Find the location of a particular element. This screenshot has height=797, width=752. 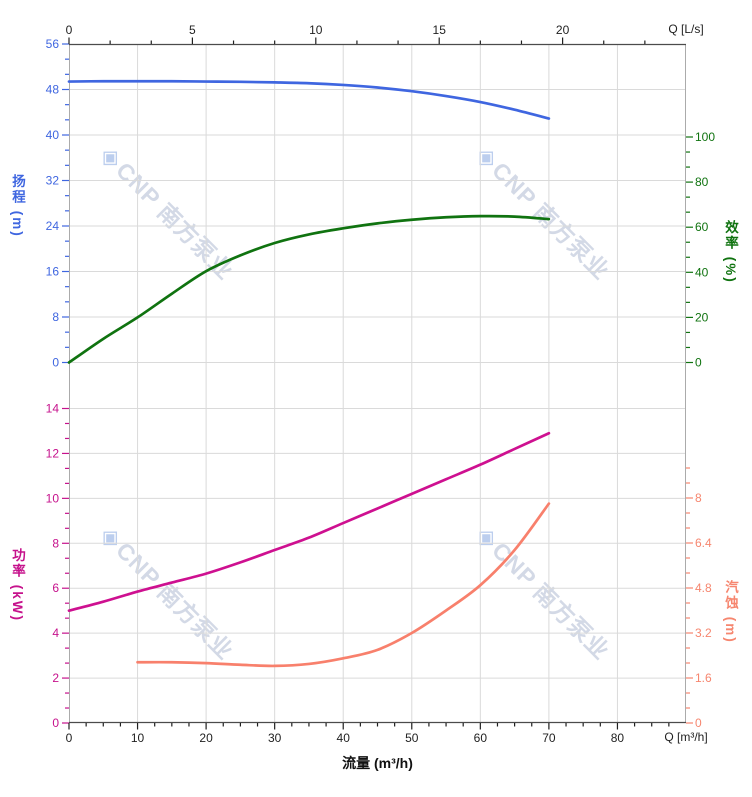

tick-label: 16 is located at coordinates (53, 272).